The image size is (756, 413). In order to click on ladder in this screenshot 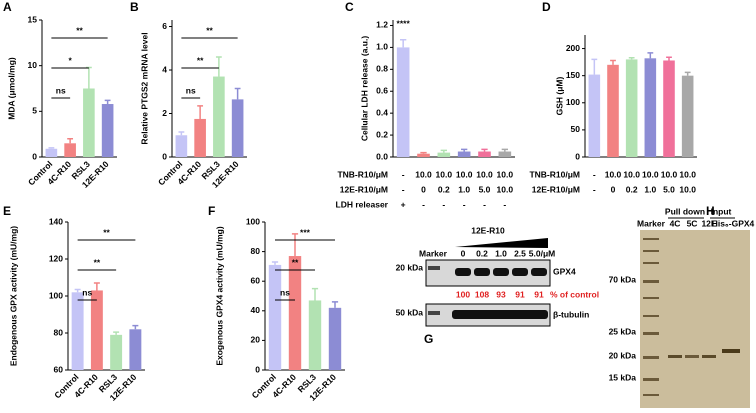, I will do `click(651, 317)`.